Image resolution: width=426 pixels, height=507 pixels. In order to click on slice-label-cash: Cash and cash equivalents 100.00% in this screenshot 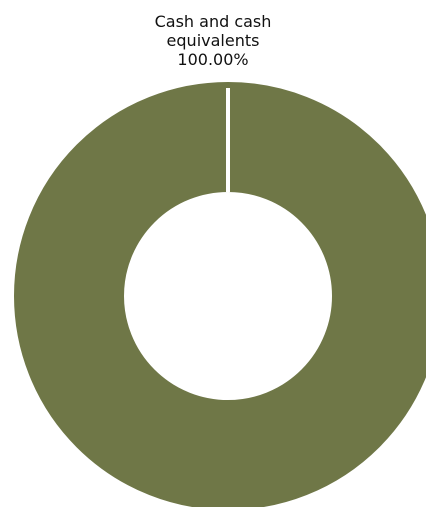, I will do `click(213, 40)`.